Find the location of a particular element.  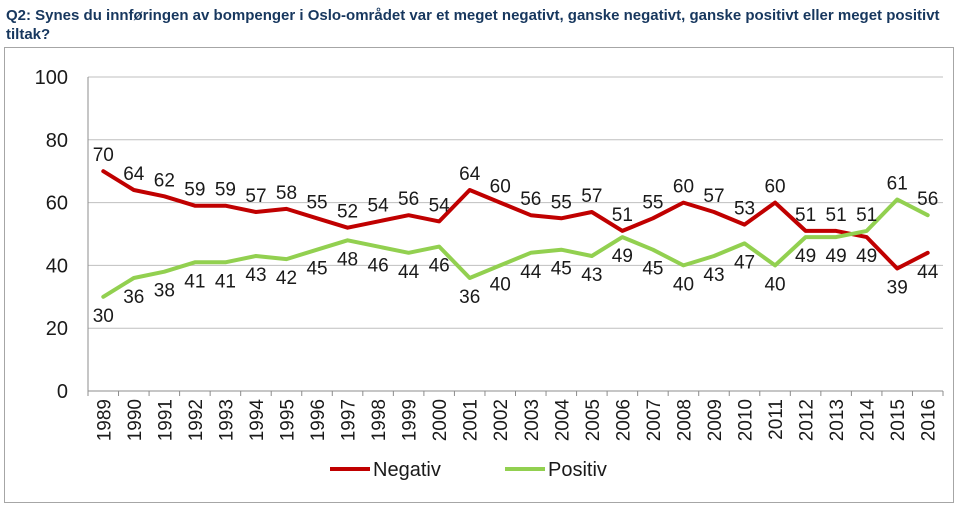

y-tick-label: 0 is located at coordinates (62, 392).